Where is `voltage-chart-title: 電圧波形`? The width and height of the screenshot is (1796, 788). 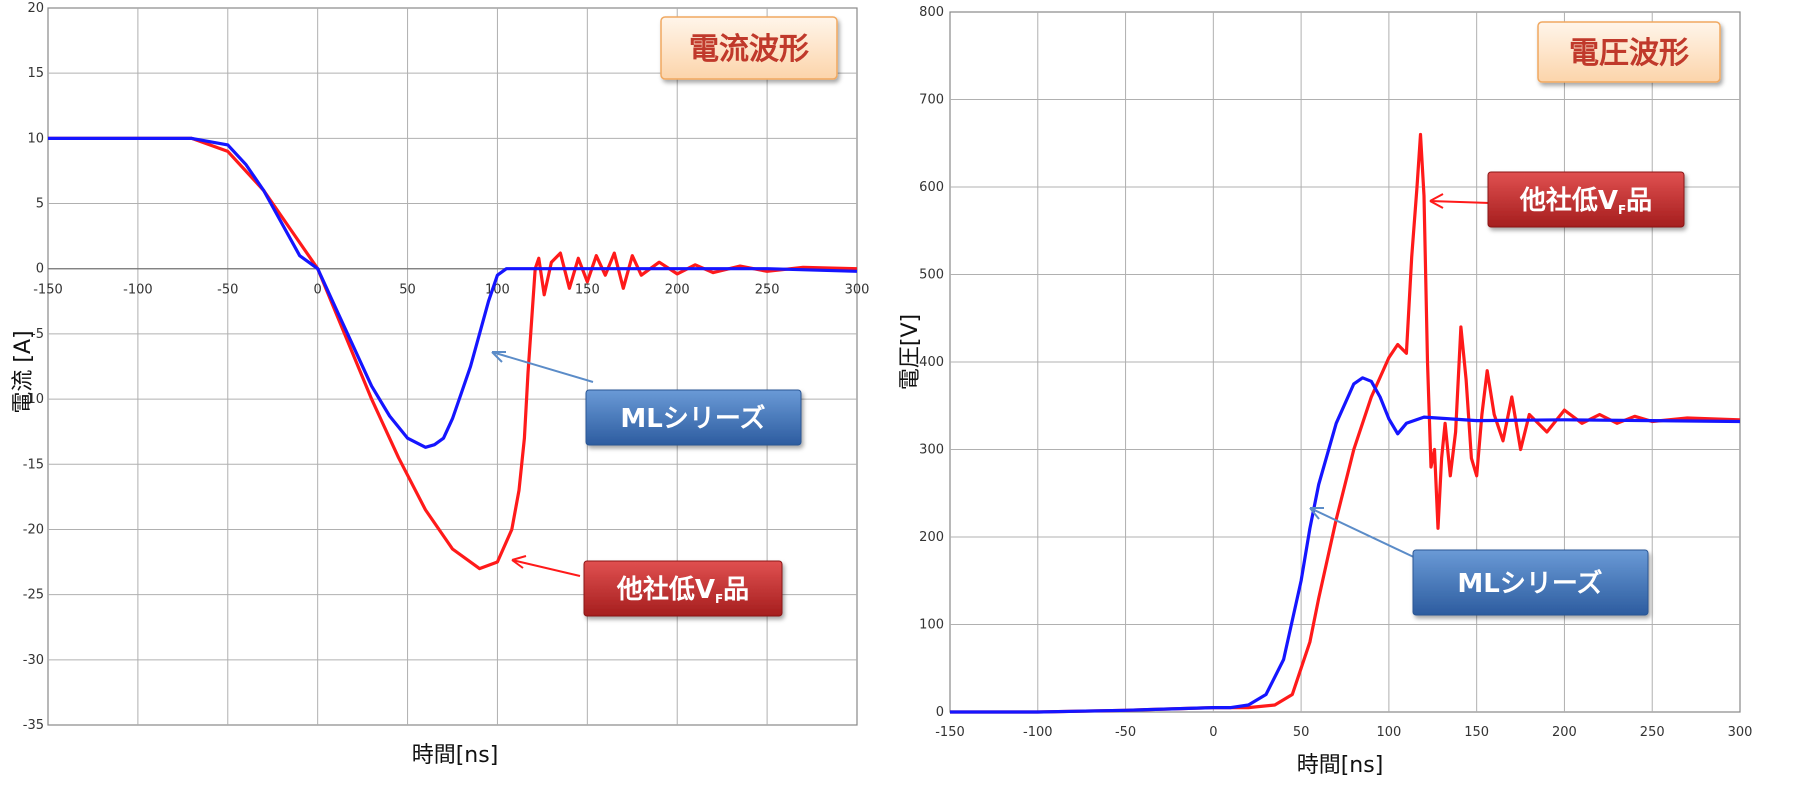 voltage-chart-title: 電圧波形 is located at coordinates (1629, 53).